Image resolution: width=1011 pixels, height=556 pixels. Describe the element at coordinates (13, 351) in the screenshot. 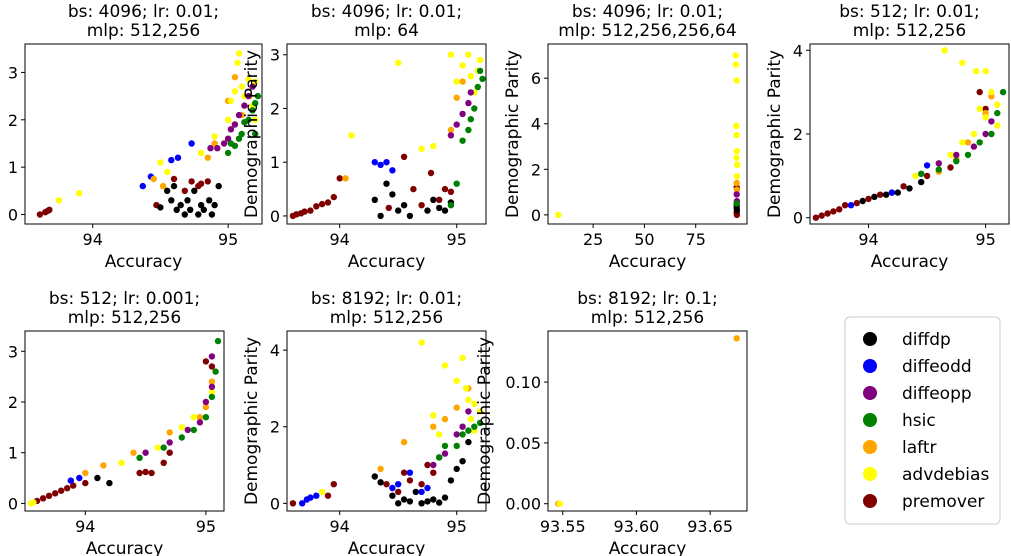

I see `y-tick-label: 3` at that location.